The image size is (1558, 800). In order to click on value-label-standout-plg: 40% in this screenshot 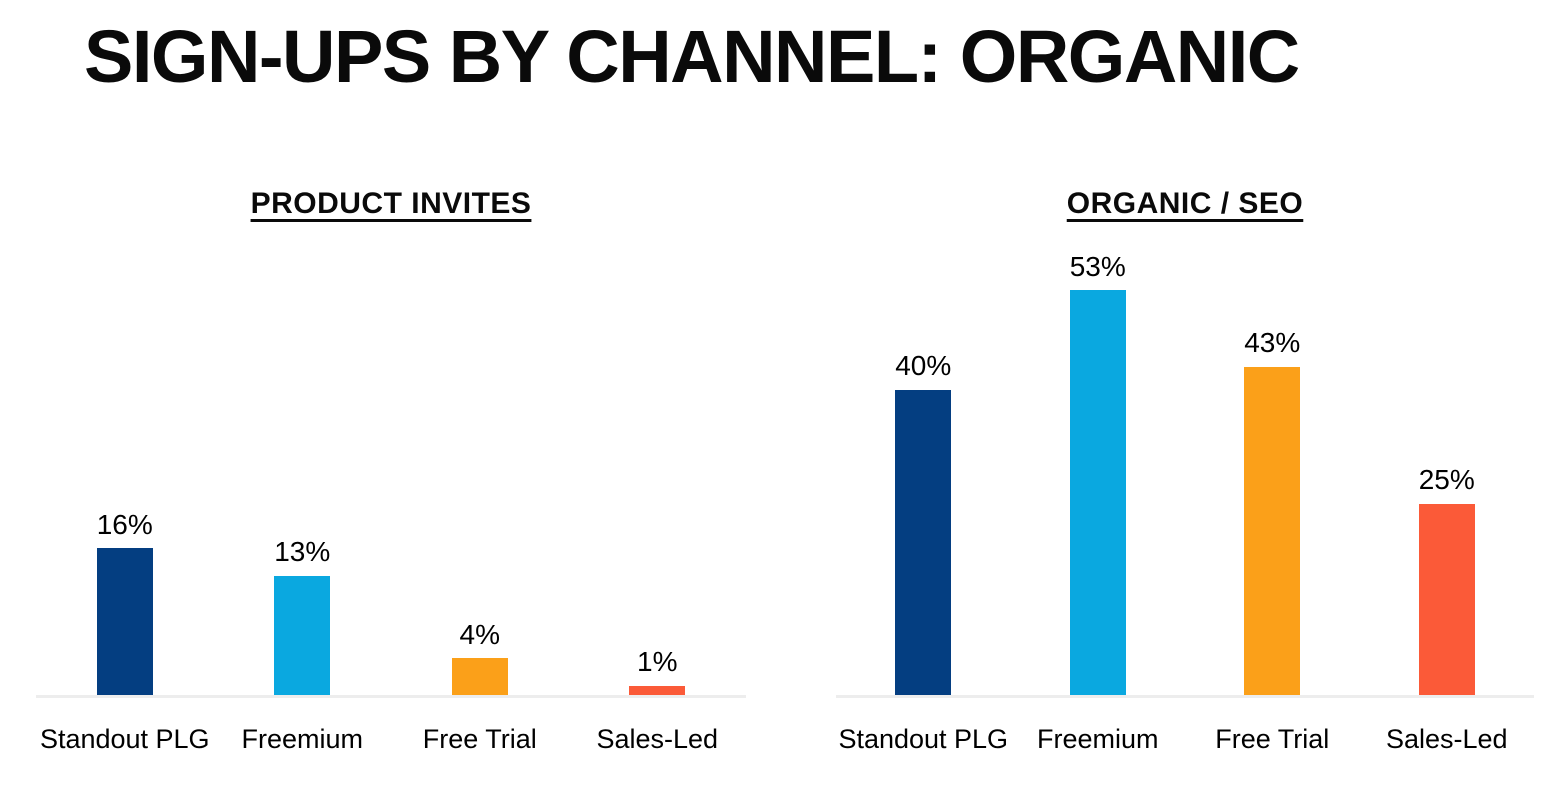, I will do `click(923, 365)`.